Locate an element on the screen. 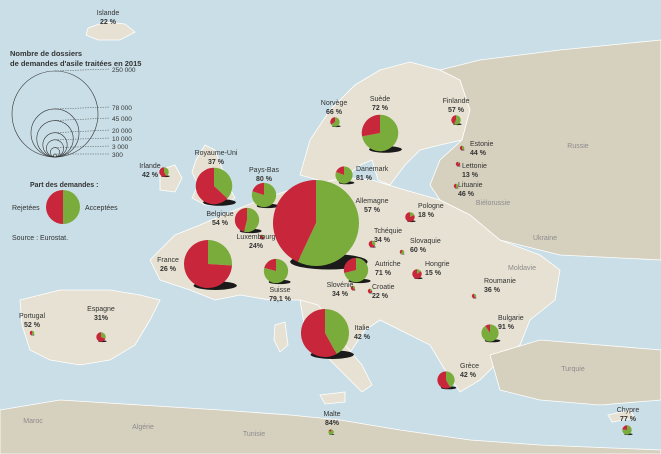 Image resolution: width=661 pixels, height=454 pixels. country-irlande: Irlande 42 % is located at coordinates (154, 171).